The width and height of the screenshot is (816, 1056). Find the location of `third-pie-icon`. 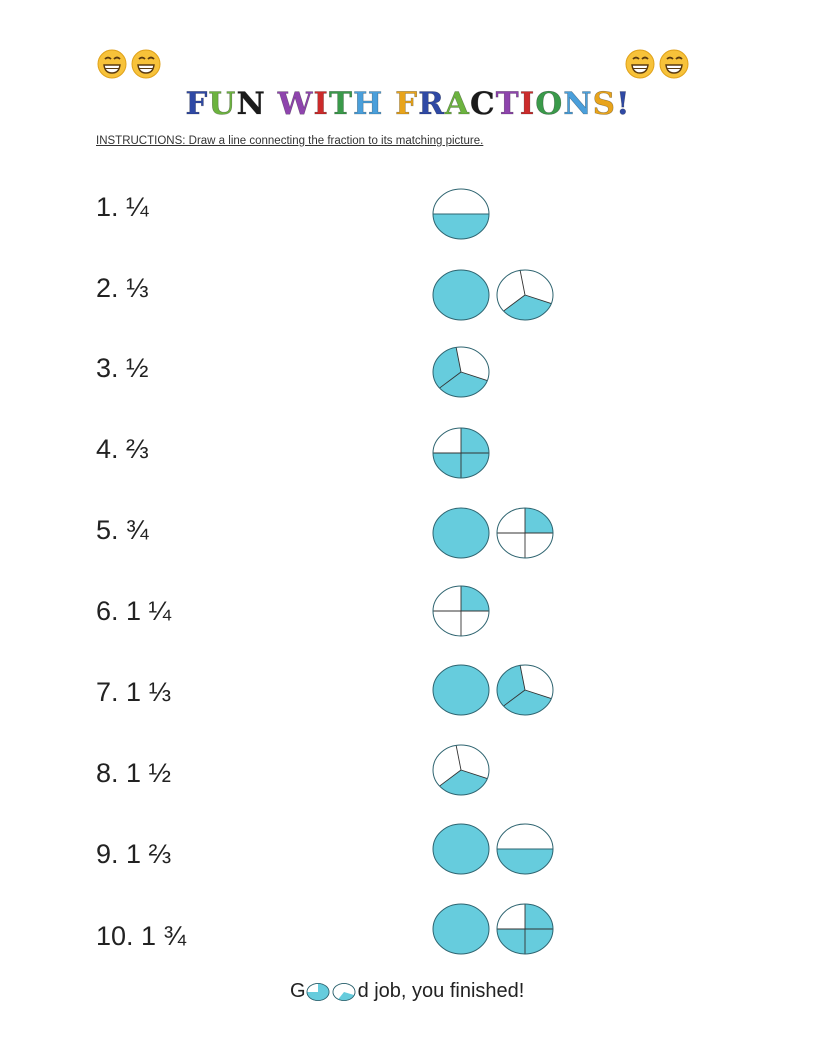

third-pie-icon is located at coordinates (343, 991).